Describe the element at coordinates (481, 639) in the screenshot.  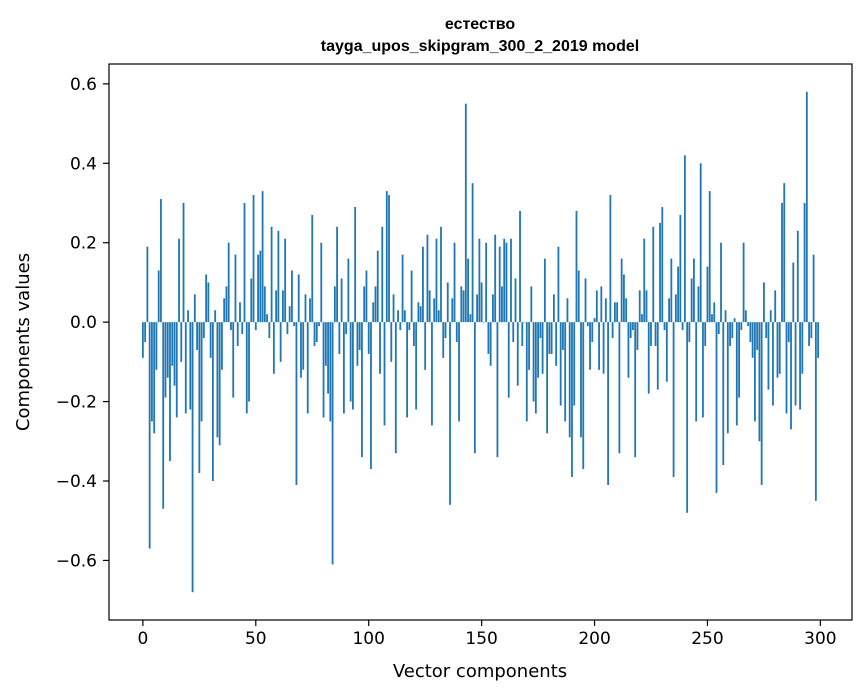
I see `x-tick-label: 150` at that location.